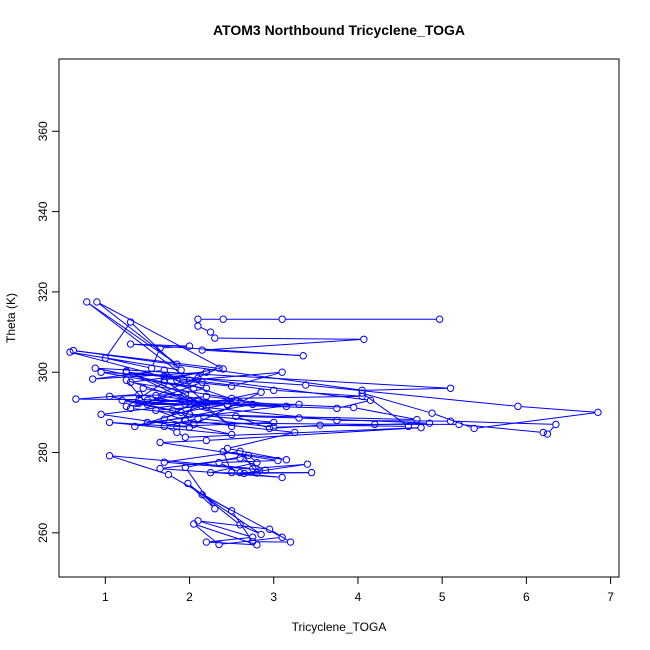 Image resolution: width=650 pixels, height=650 pixels. What do you see at coordinates (105, 597) in the screenshot?
I see `x-tick-label: 1` at bounding box center [105, 597].